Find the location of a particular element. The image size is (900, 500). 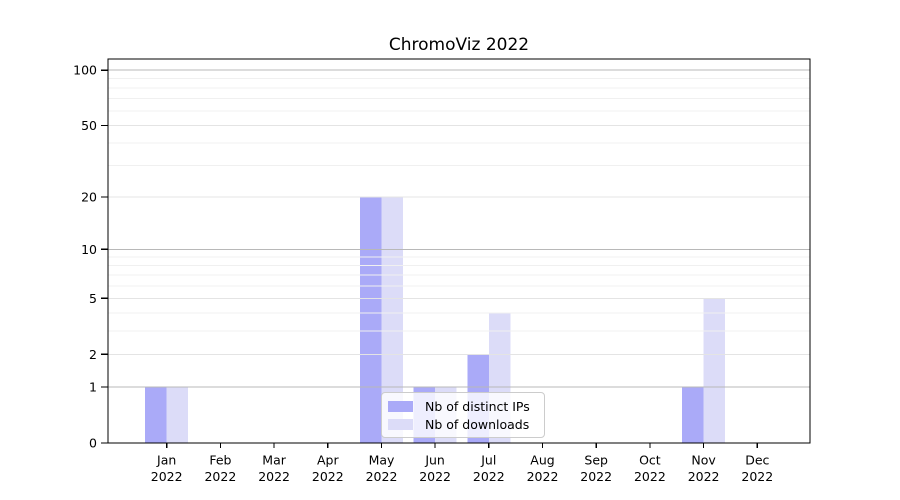

x-tick-label-month-may: May is located at coordinates (382, 460).